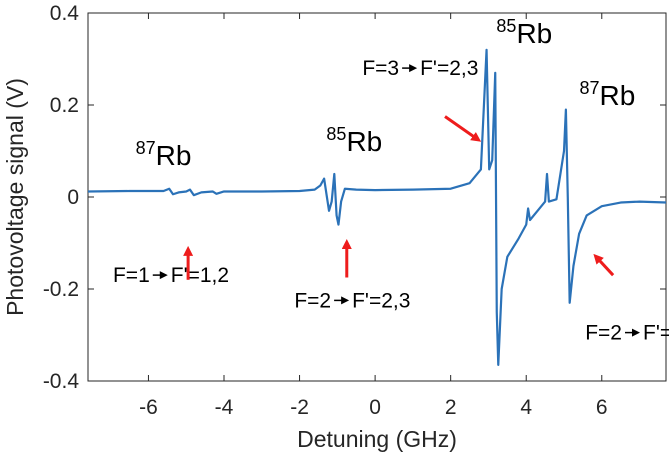  What do you see at coordinates (64, 105) in the screenshot?
I see `y-tick-label: 0.2` at bounding box center [64, 105].